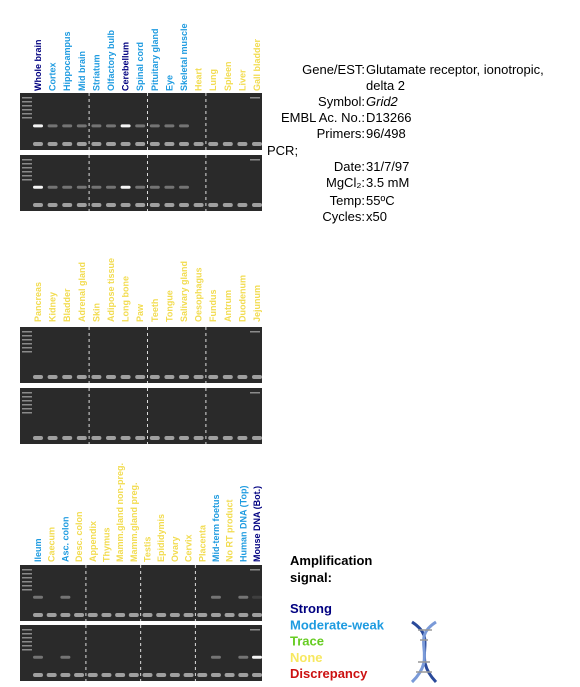 The width and height of the screenshot is (580, 687). I want to click on lane-label: Gall bladder, so click(257, 64).